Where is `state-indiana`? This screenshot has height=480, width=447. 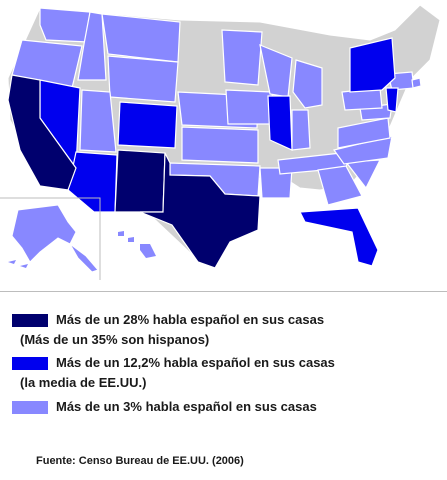 state-indiana is located at coordinates (301, 130).